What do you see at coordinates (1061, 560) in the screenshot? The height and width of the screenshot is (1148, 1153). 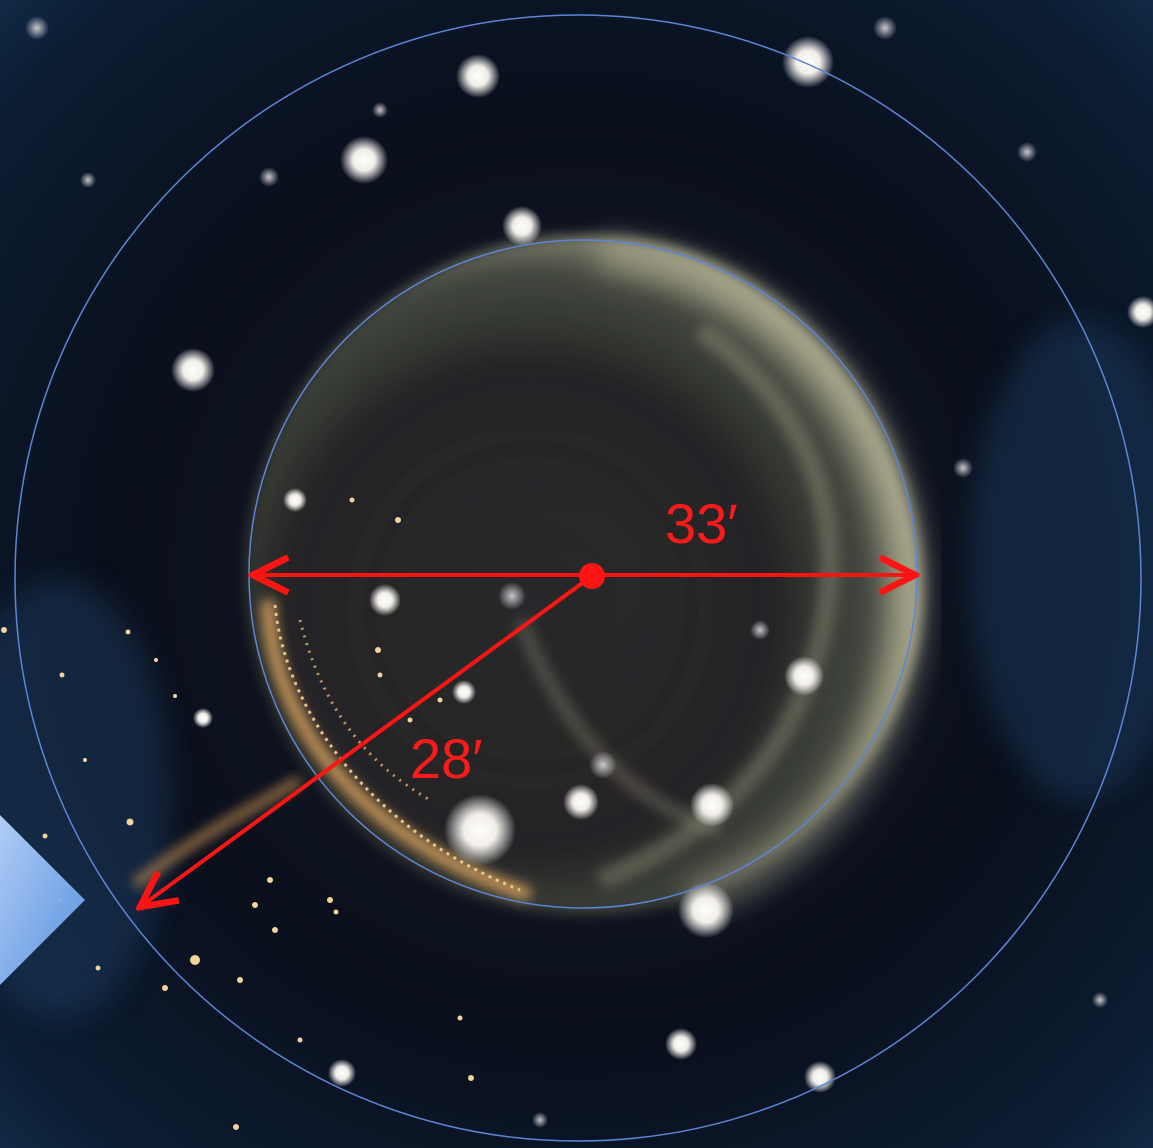 I see `blue-glow-right` at bounding box center [1061, 560].